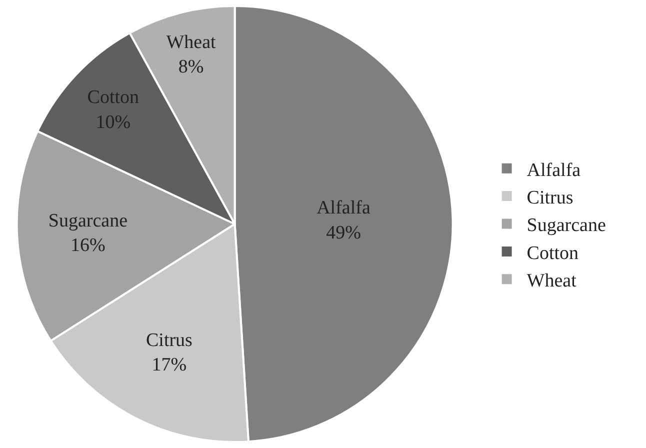 Image resolution: width=646 pixels, height=448 pixels. I want to click on slice-label: Sugarcane, so click(88, 221).